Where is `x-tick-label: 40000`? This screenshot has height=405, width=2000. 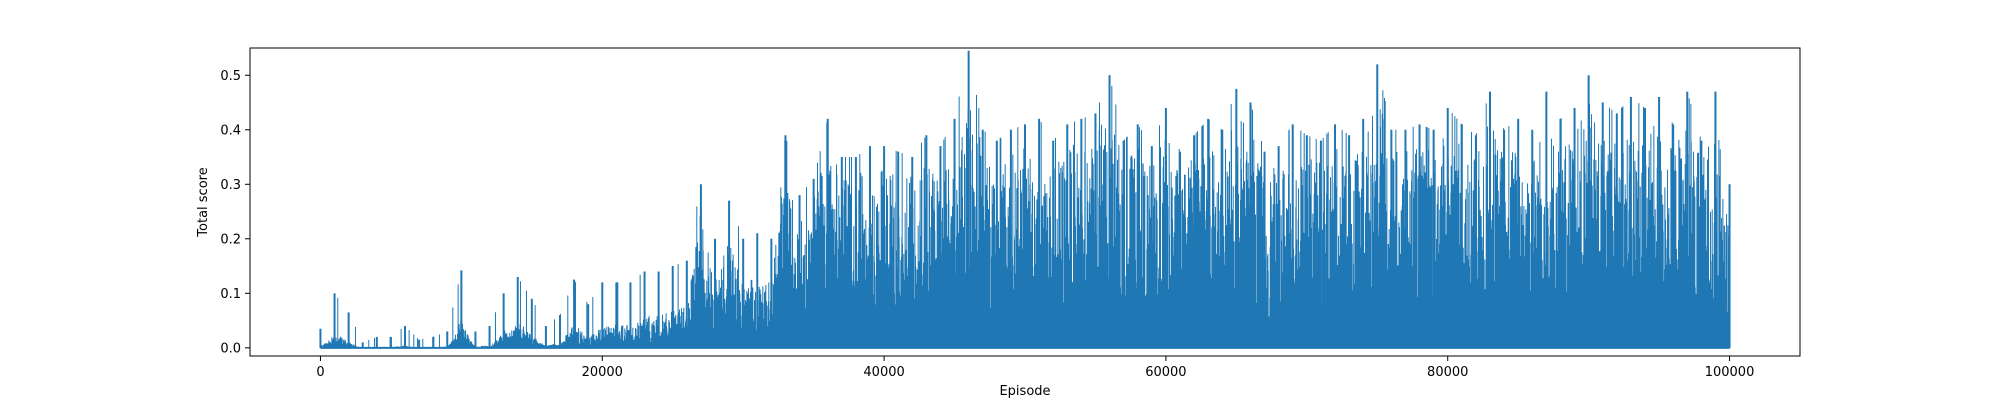
x-tick-label: 40000 is located at coordinates (883, 372).